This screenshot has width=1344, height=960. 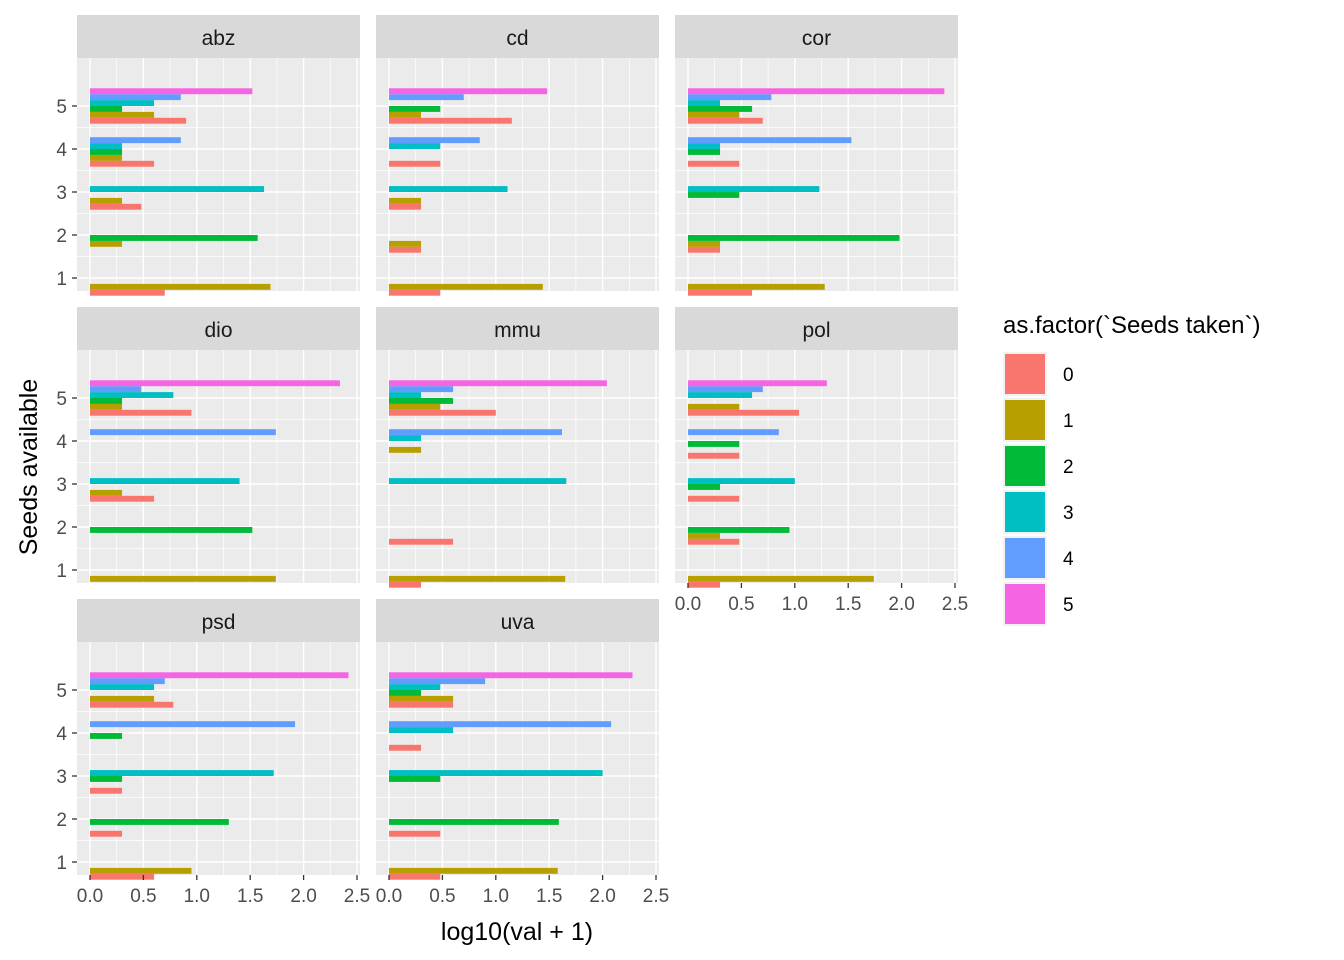 What do you see at coordinates (816, 38) in the screenshot?
I see `strip-label: cor` at bounding box center [816, 38].